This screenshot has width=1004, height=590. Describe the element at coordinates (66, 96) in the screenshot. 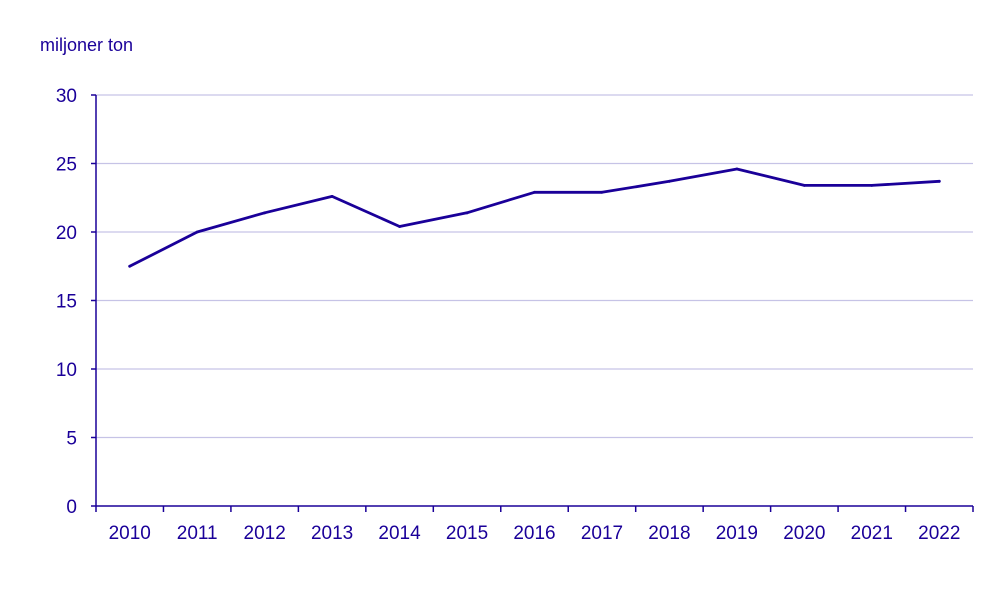

I see `y-tick-label: 30` at that location.